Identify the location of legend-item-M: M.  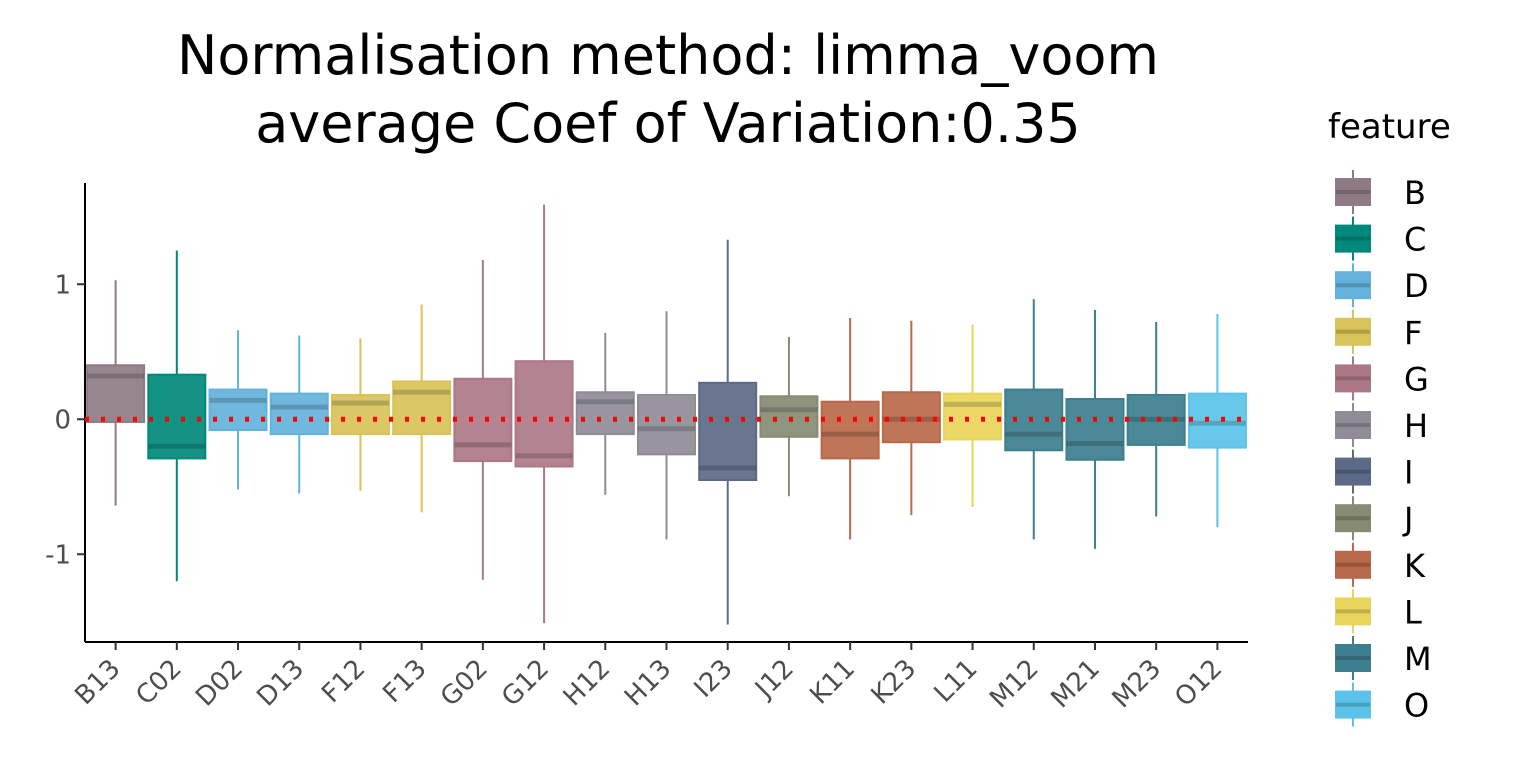
(1383, 658).